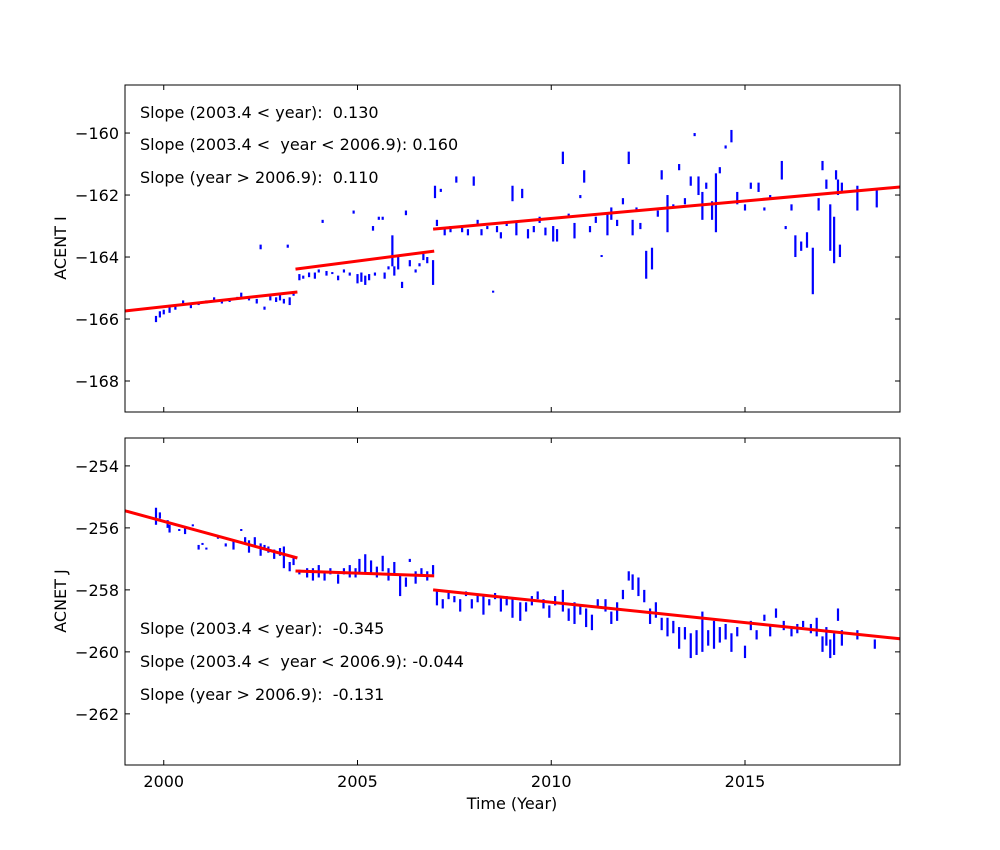  Describe the element at coordinates (97, 528) in the screenshot. I see `y-tick-label: −256` at that location.